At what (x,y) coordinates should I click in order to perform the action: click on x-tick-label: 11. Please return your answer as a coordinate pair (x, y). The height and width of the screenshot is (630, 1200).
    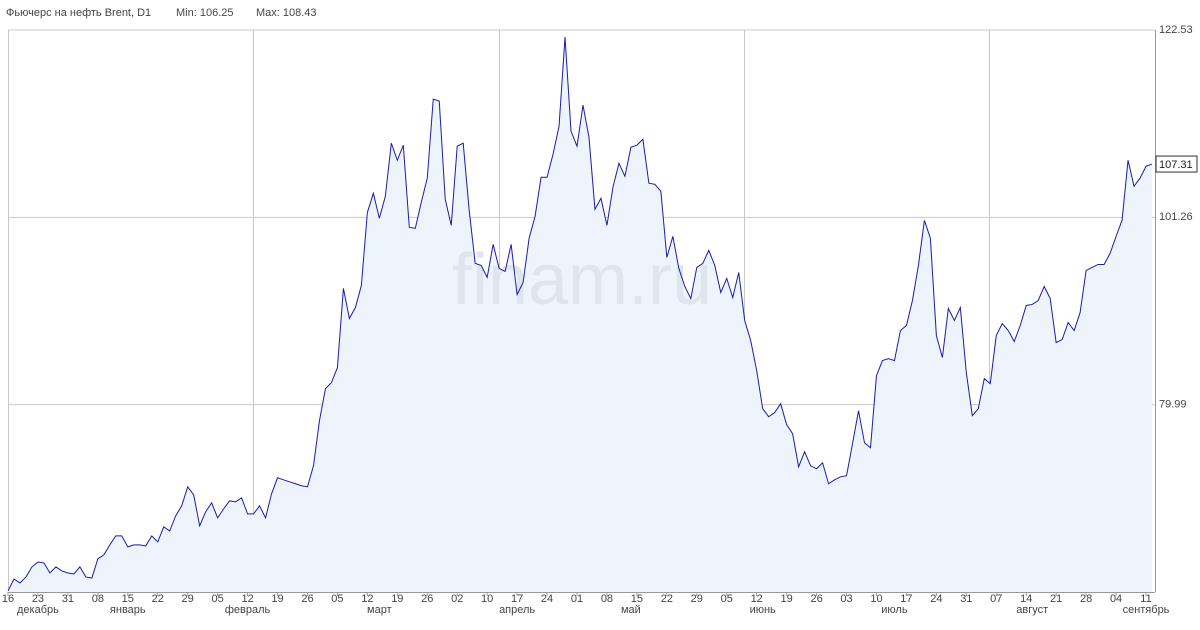
    Looking at the image, I should click on (1145, 599).